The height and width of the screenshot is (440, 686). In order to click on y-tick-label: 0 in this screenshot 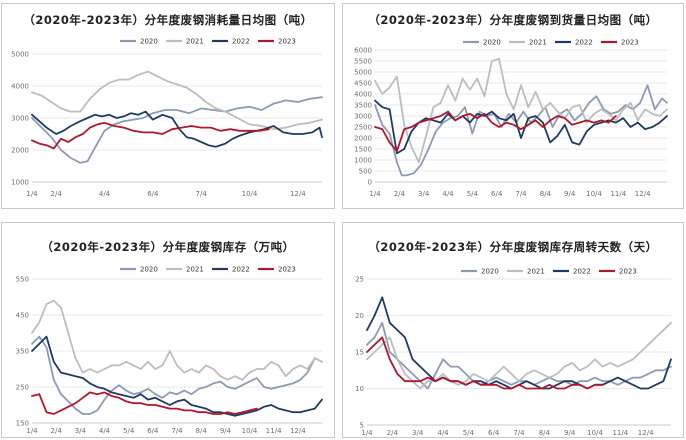, I will do `click(370, 183)`.